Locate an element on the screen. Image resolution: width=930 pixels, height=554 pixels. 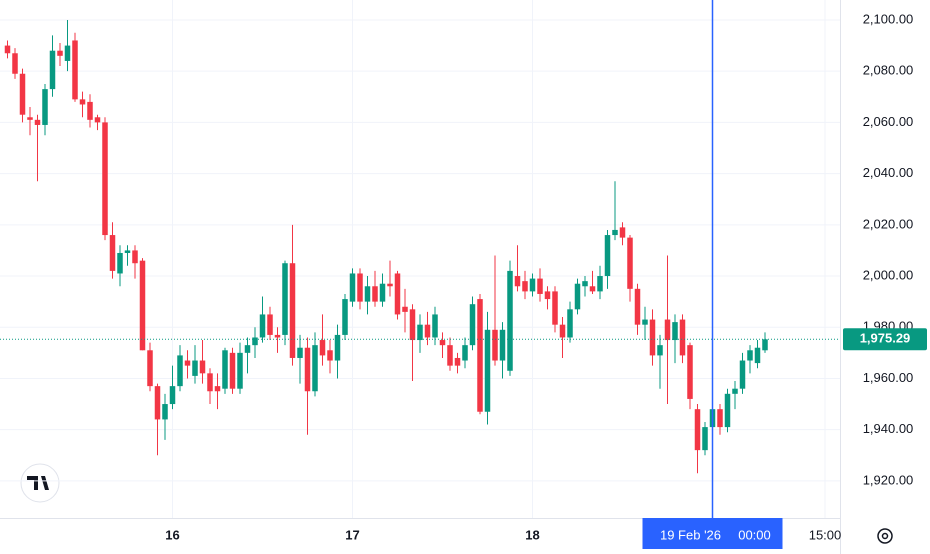
y-tick-label: 2,020.00 is located at coordinates (888, 223).